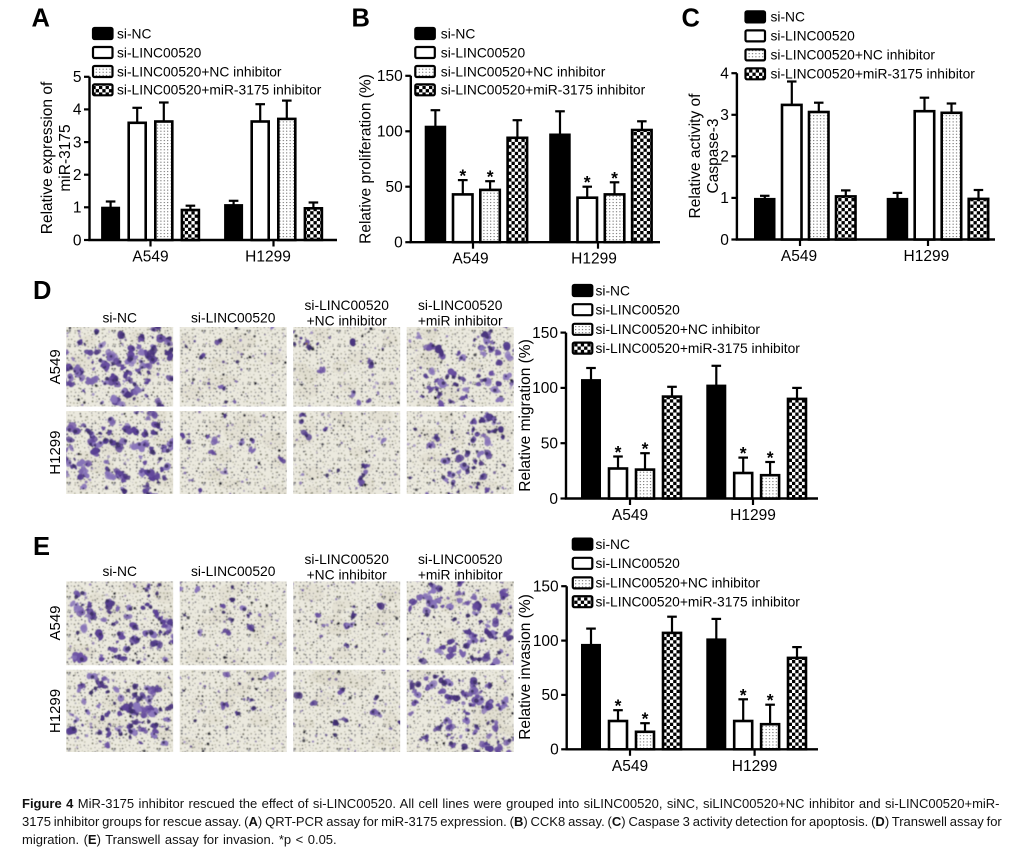  I want to click on svg-text: D, so click(42, 291).